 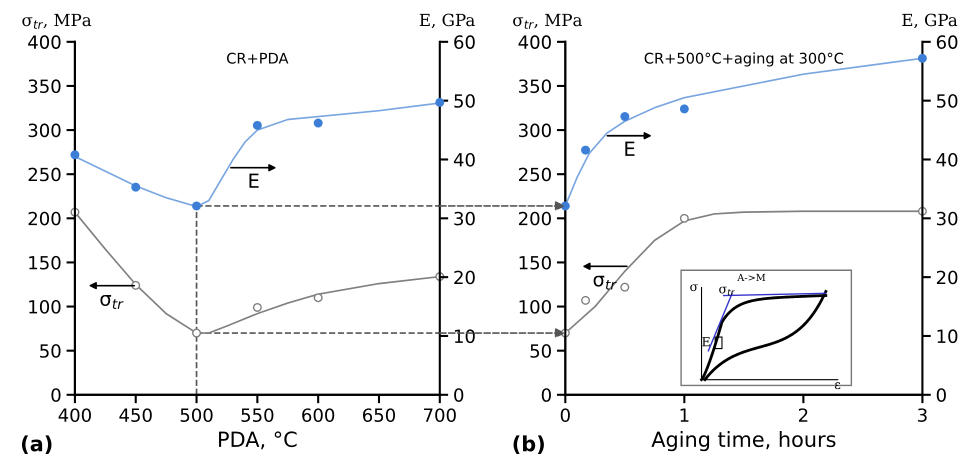 What do you see at coordinates (706, 341) in the screenshot?
I see `annotation: E` at bounding box center [706, 341].